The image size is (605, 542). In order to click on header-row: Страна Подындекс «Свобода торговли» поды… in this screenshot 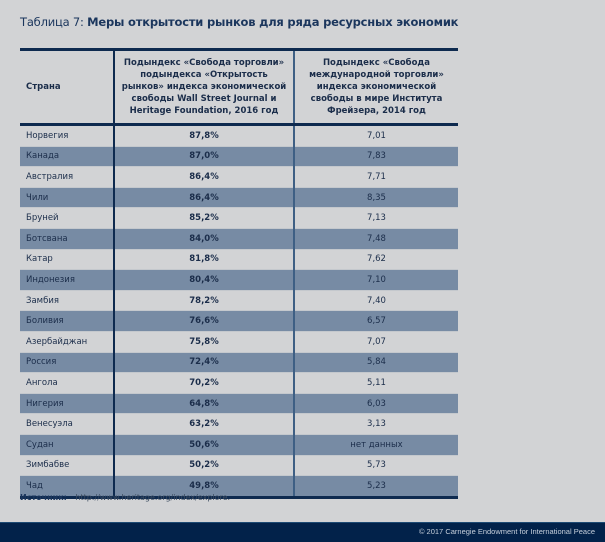, I will do `click(239, 87)`.